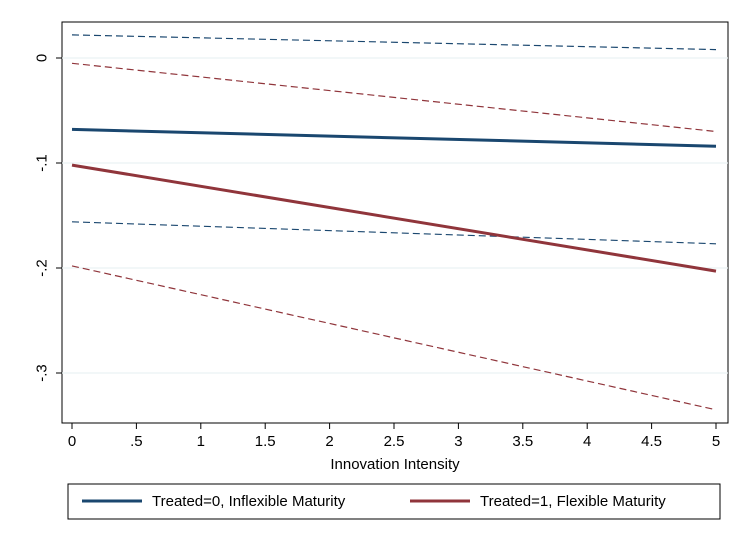 The height and width of the screenshot is (538, 737). I want to click on x-tick-label: 5, so click(716, 441).